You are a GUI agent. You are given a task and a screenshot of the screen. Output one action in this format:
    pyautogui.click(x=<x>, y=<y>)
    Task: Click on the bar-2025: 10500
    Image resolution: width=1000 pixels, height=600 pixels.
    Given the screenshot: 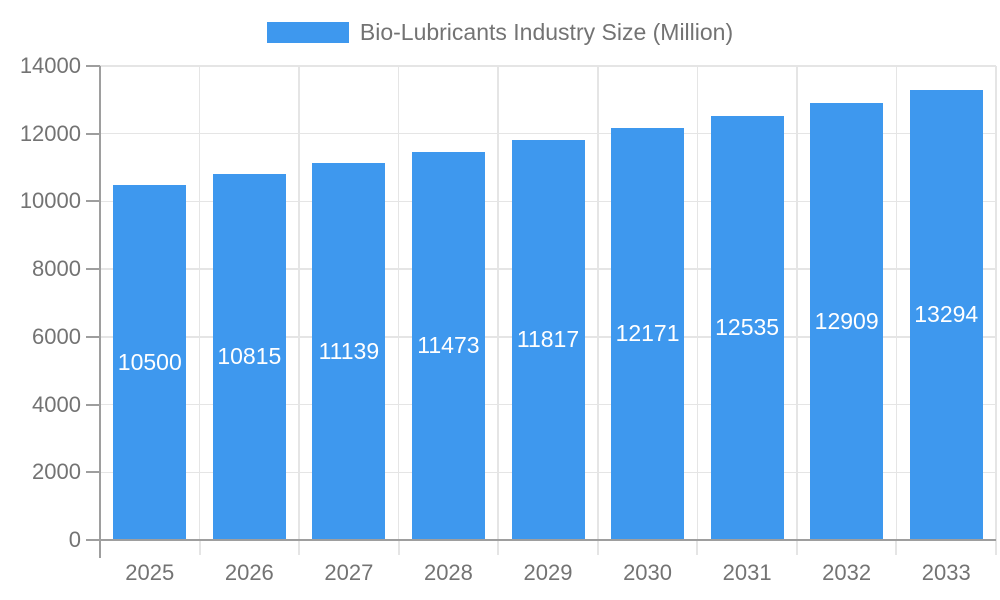 What is the action you would take?
    pyautogui.click(x=150, y=362)
    